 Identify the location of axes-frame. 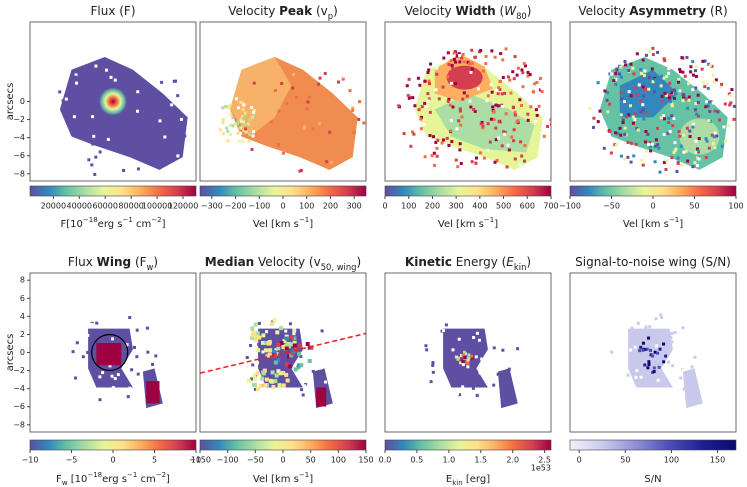
(283, 352).